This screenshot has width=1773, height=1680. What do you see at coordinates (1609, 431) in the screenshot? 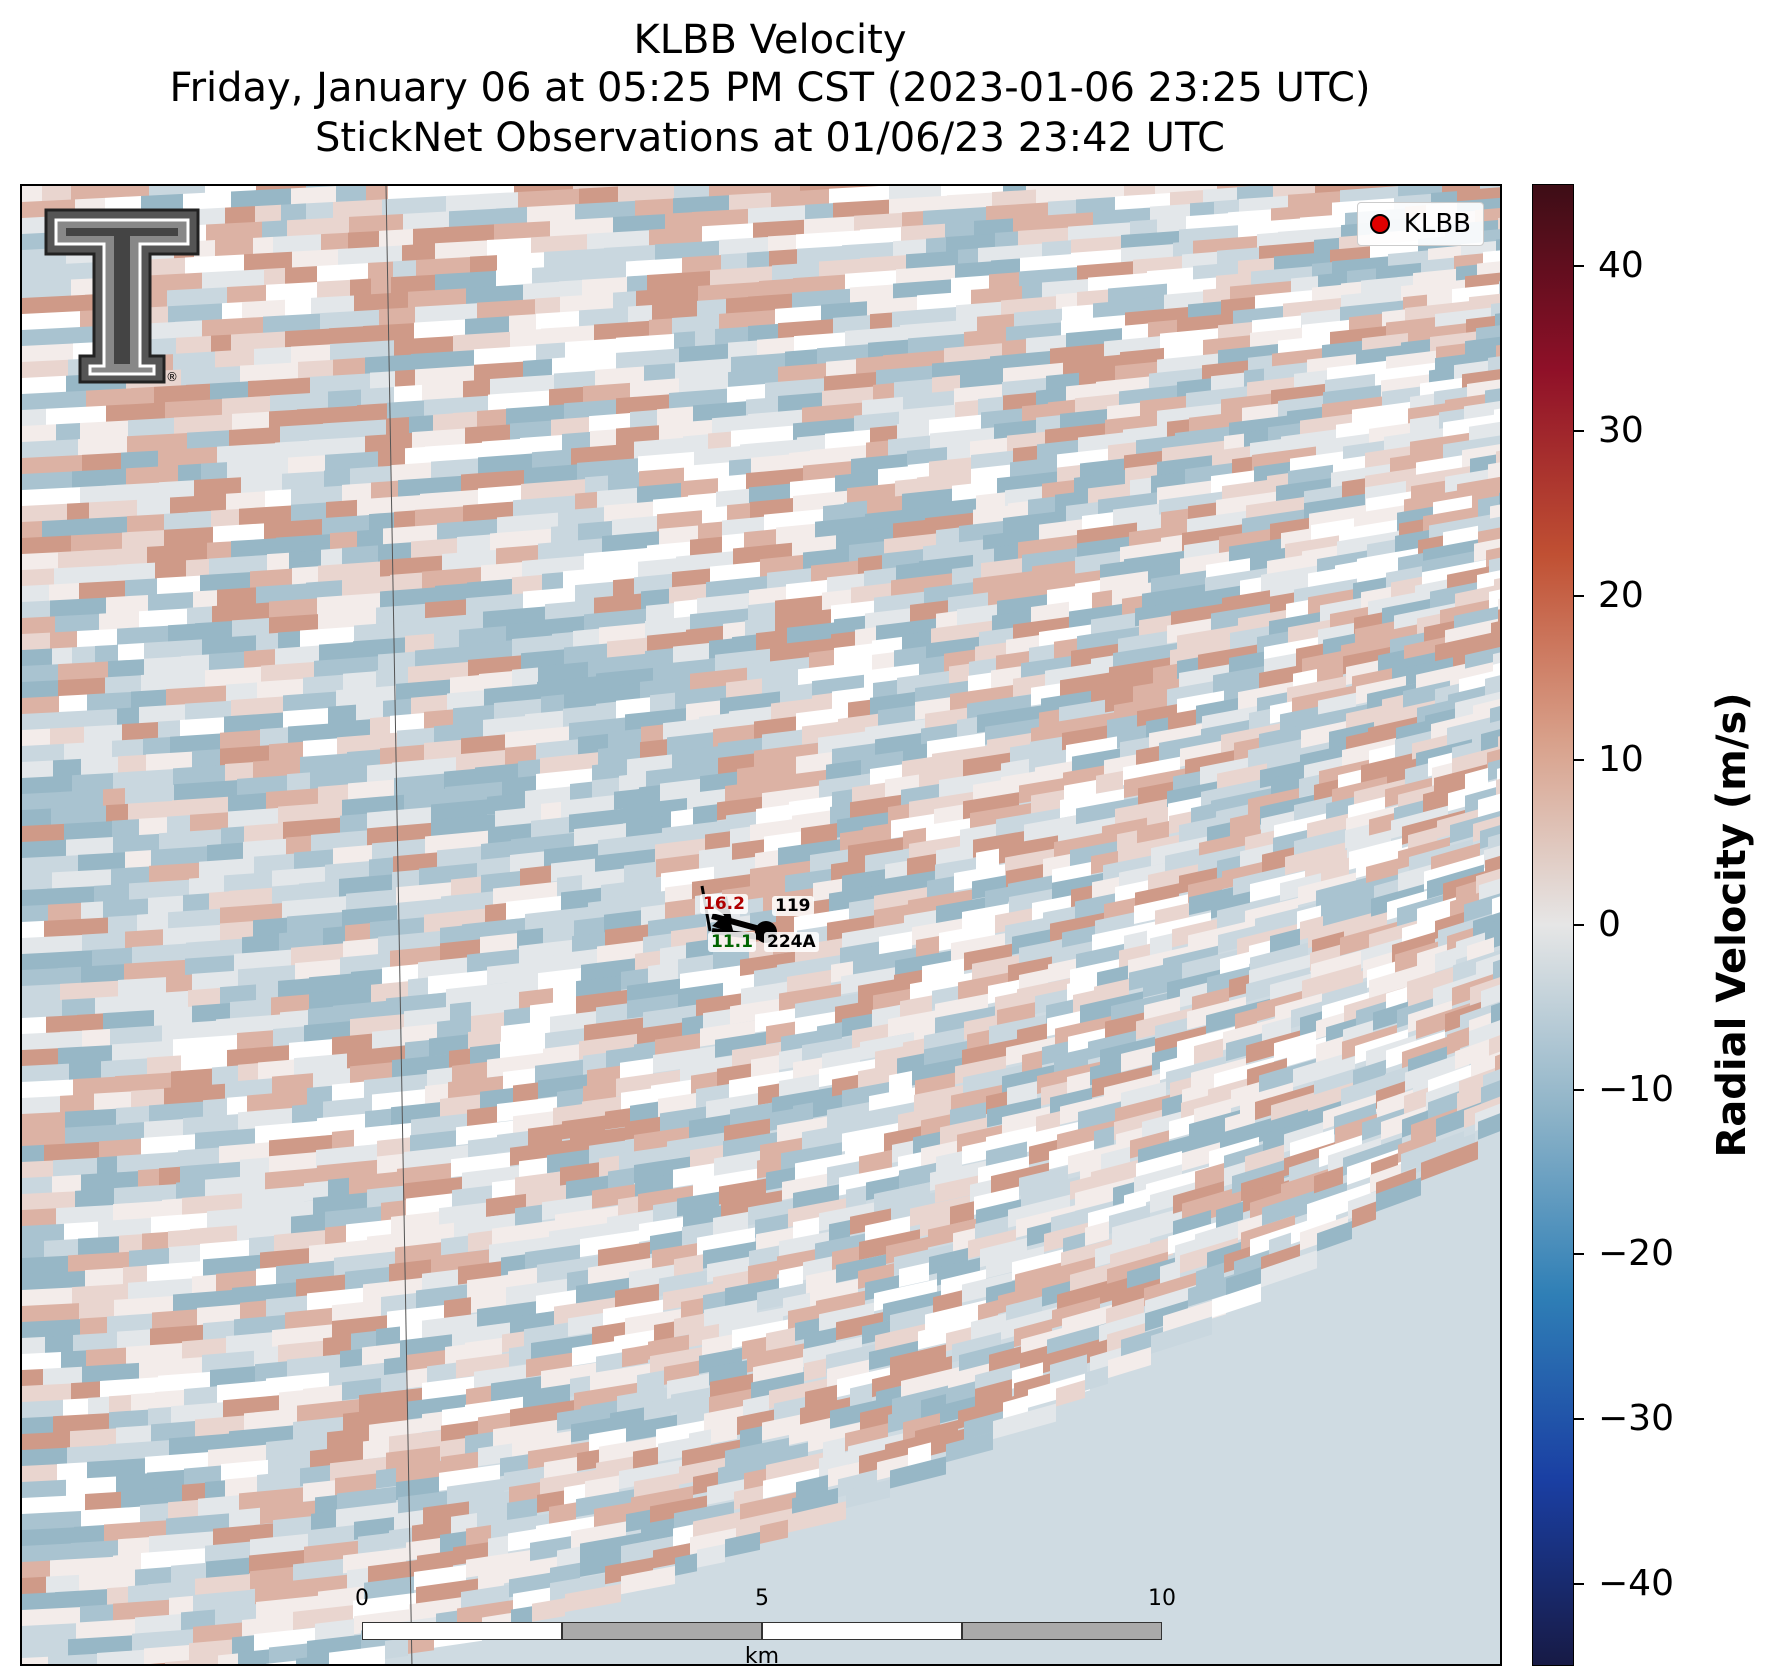
I see `colorbar-tick: 30` at bounding box center [1609, 431].